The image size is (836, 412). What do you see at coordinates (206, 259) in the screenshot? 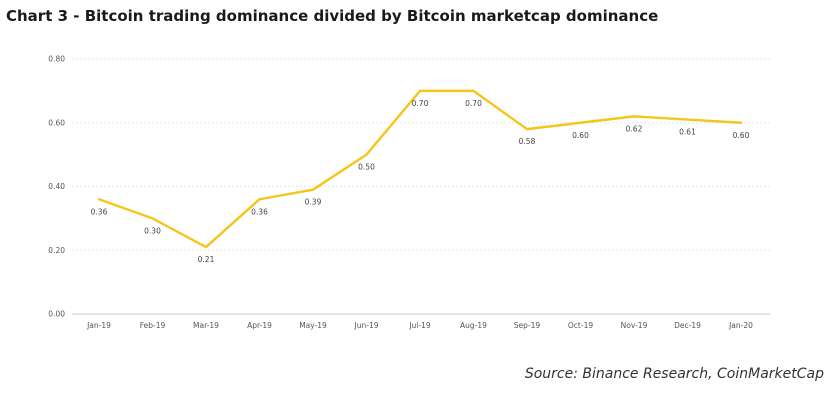
I see `data-label: 0.21` at bounding box center [206, 259].